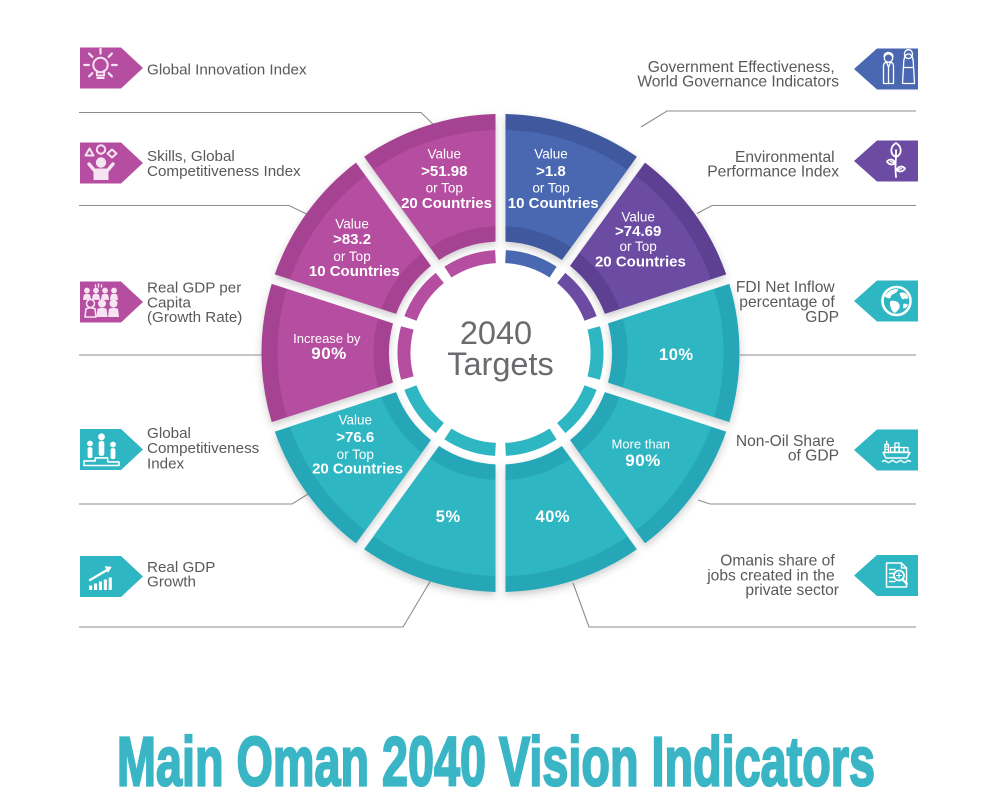 This screenshot has width=985, height=803. Describe the element at coordinates (773, 165) in the screenshot. I see `svg-text:Environmental Performance Inde: Environmental Performance Index` at that location.